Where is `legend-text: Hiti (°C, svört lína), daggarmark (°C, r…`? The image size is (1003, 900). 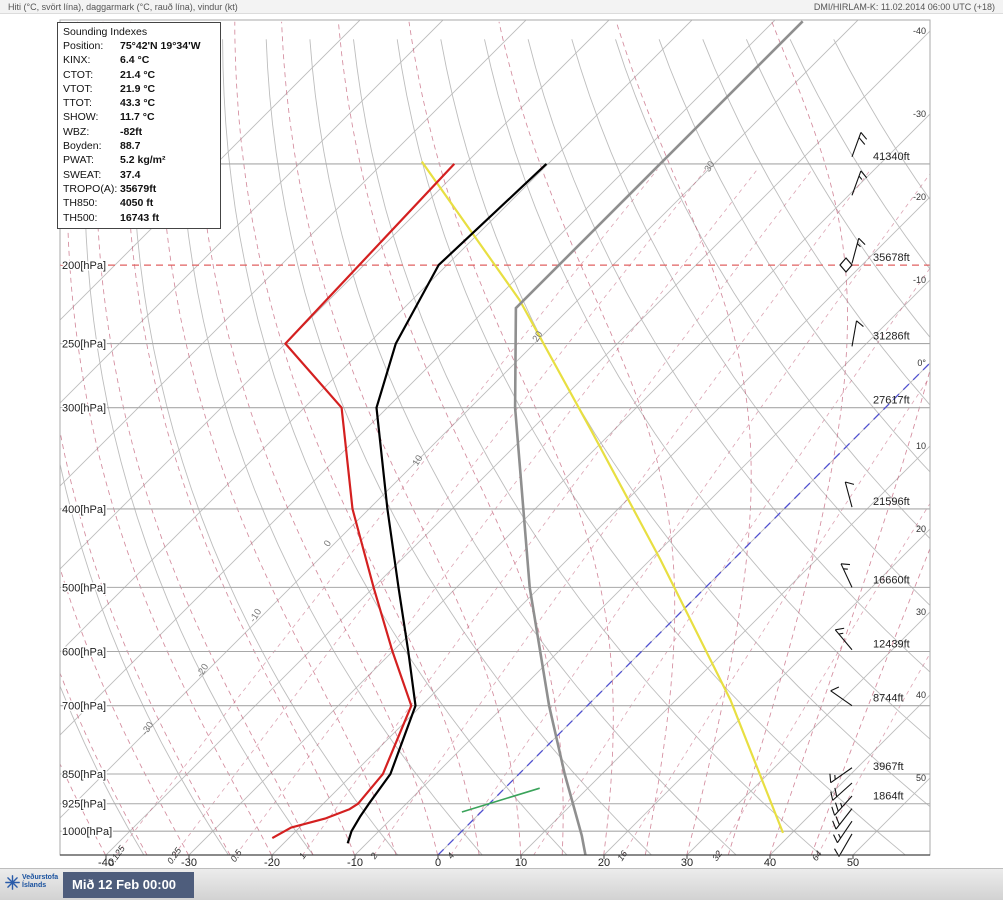
legend-text: Hiti (°C, svört lína), daggarmark (°C, r… is located at coordinates (123, 6).